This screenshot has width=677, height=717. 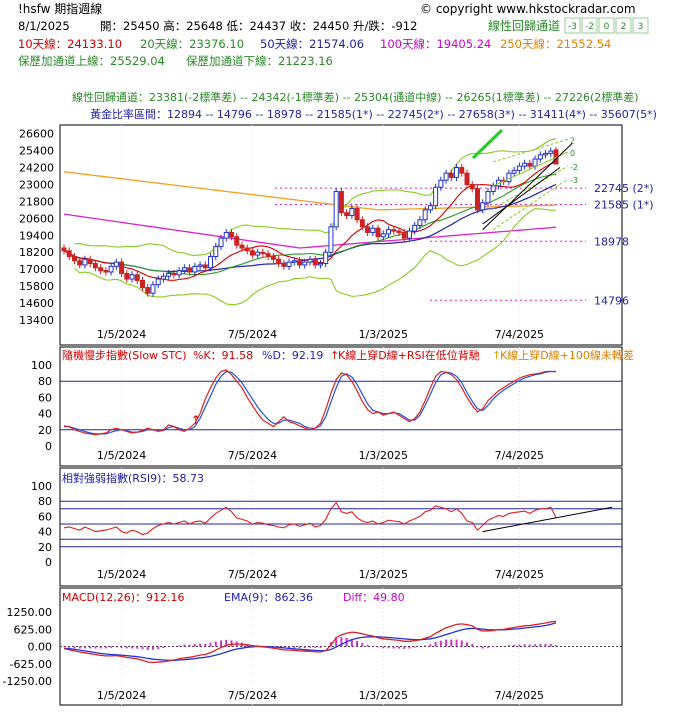 What do you see at coordinates (567, 355) in the screenshot?
I see `stc-signal-2: K線上穿D線+100線未轉差` at bounding box center [567, 355].